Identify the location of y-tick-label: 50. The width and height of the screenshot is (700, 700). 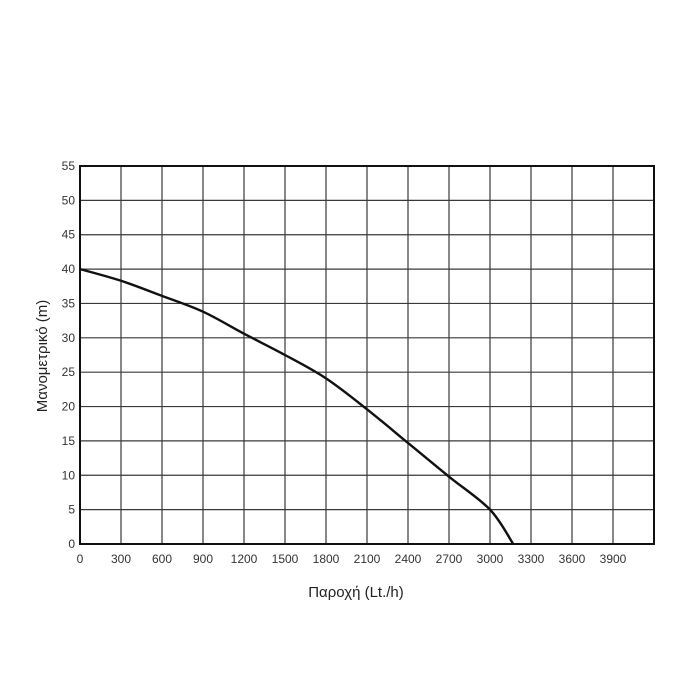
(69, 200).